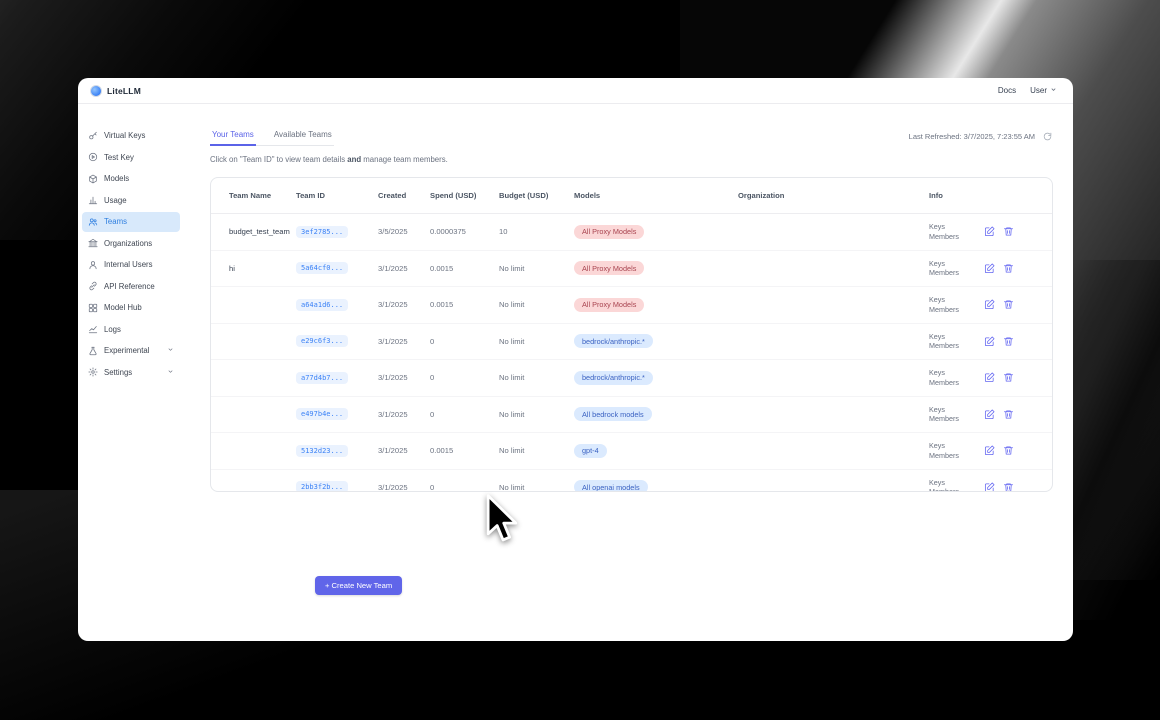 The image size is (1160, 720). Describe the element at coordinates (131, 286) in the screenshot. I see `sidebar-item-api-reference: API Reference` at that location.